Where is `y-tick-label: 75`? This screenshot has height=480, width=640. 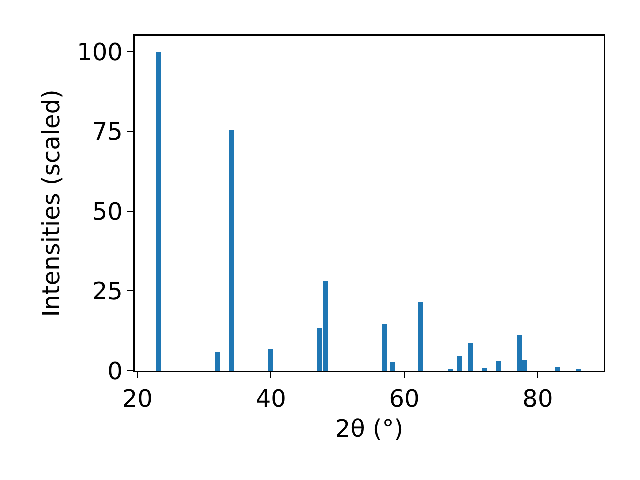 y-tick-label: 75 is located at coordinates (107, 132).